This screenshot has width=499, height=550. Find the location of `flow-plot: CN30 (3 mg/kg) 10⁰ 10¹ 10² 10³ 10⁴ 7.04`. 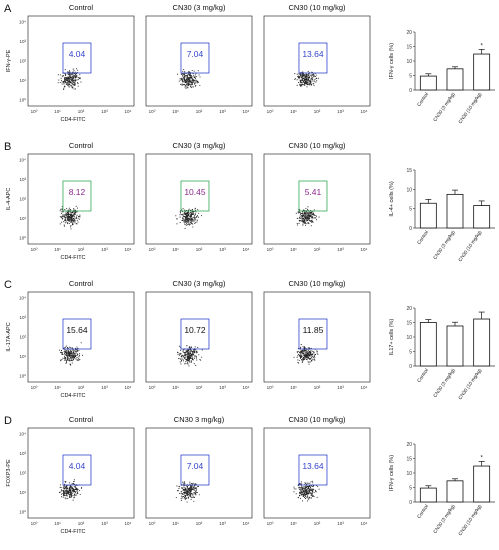

flow-plot: CN30 (3 mg/kg) 10⁰ 10¹ 10² 10³ 10⁴ 7.04 is located at coordinates (199, 58).